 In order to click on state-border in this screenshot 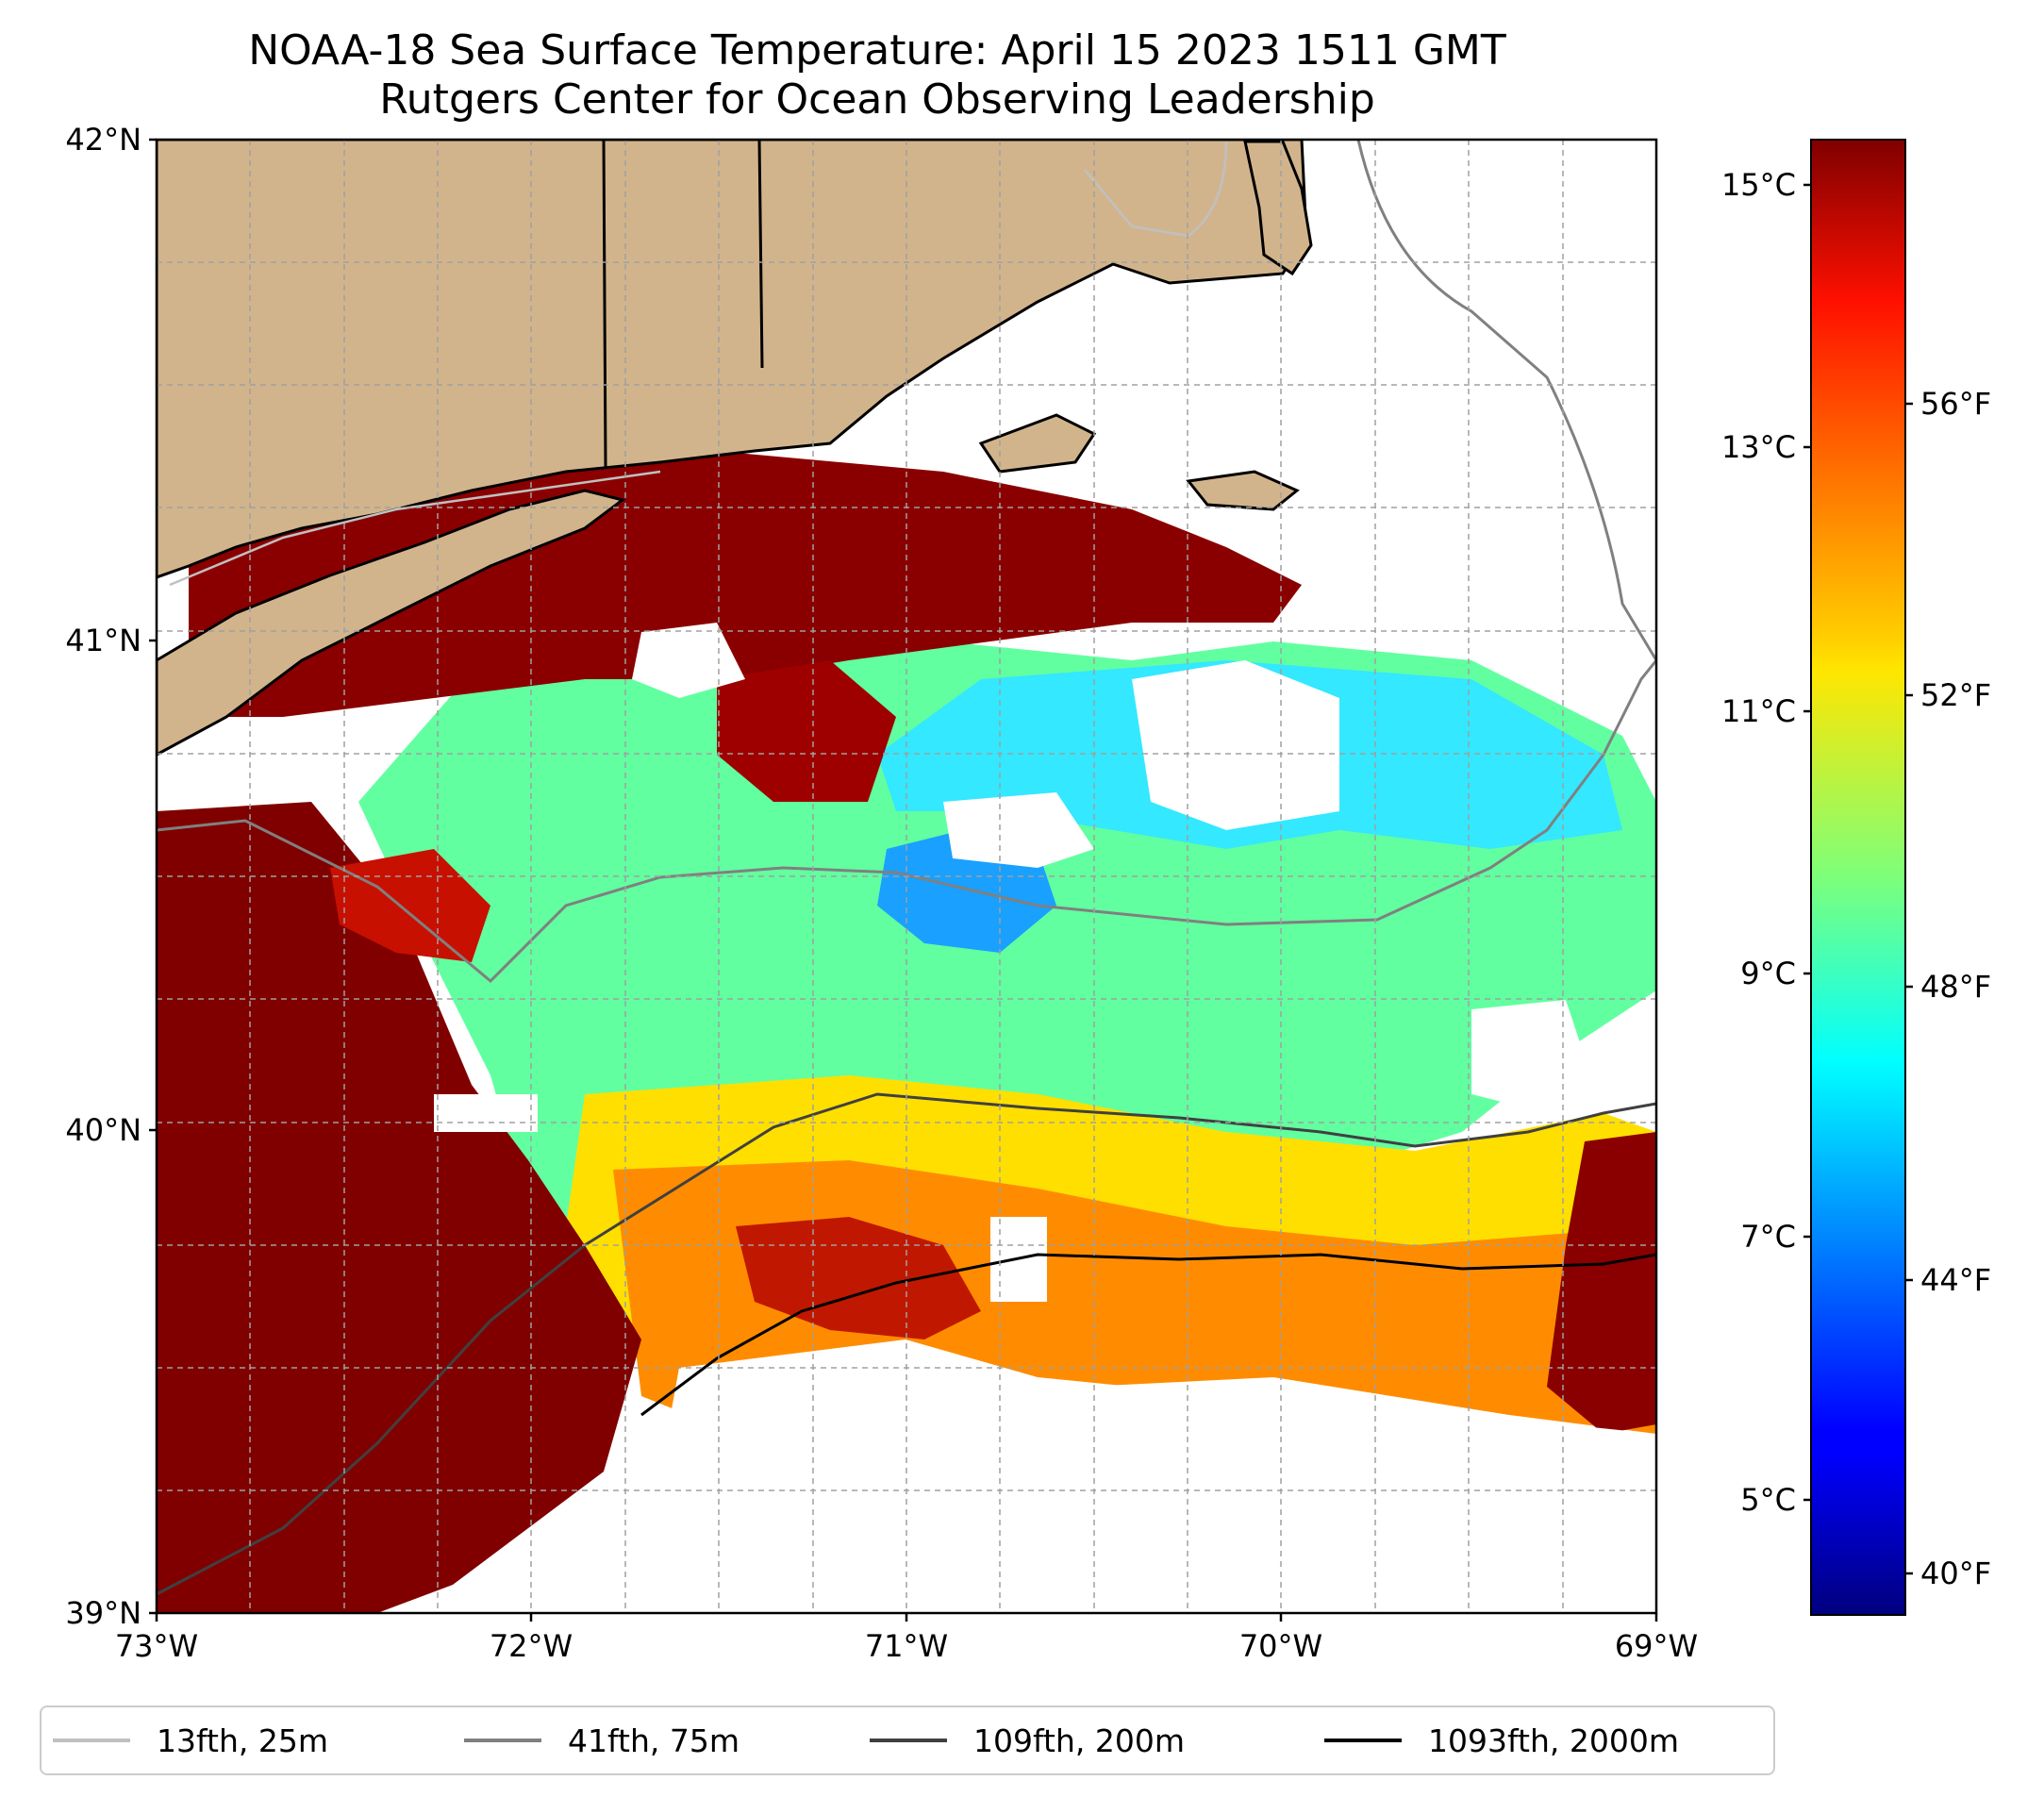, I will do `click(605, 304)`.